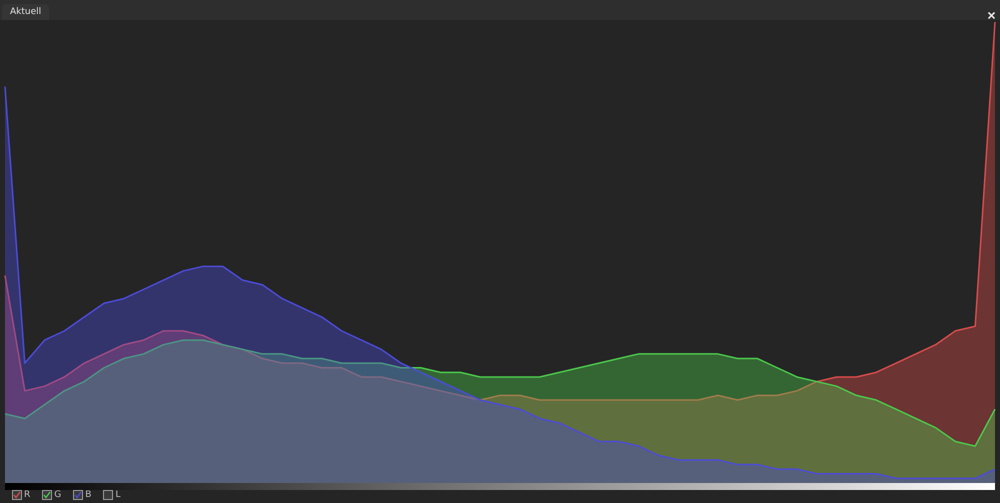 This screenshot has width=1000, height=503. What do you see at coordinates (88, 495) in the screenshot?
I see `legend-label: B` at bounding box center [88, 495].